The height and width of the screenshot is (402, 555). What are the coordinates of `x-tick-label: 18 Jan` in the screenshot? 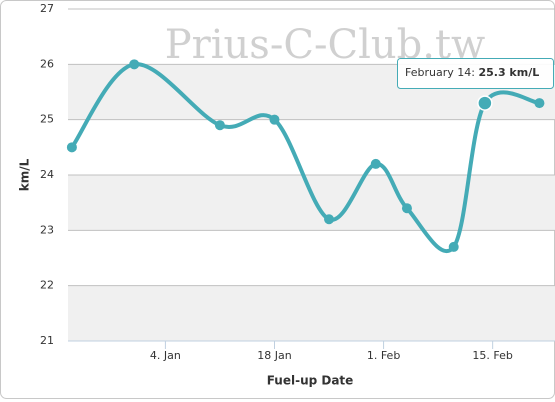 It's located at (274, 355).